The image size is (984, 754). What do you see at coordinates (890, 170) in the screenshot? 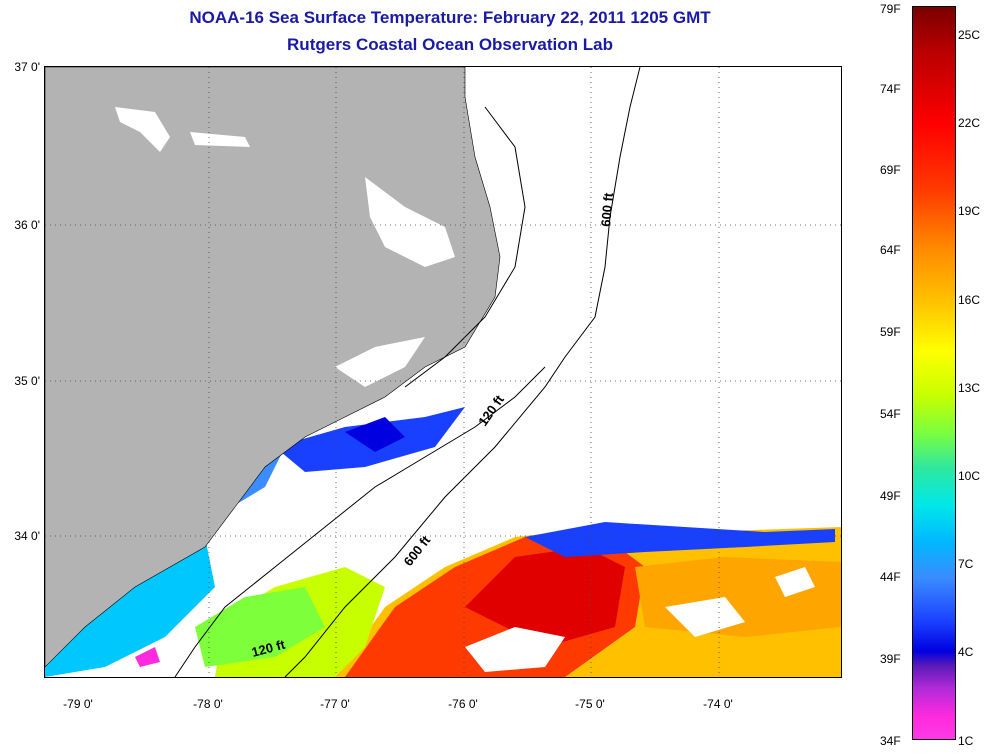
I see `colorbar-f-label: 69F` at bounding box center [890, 170].